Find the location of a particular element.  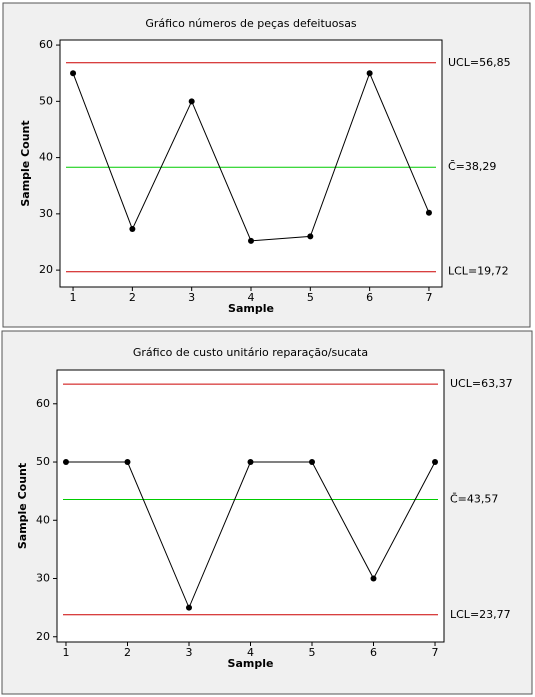

control-line-label: C̄=43,57 is located at coordinates (474, 498).